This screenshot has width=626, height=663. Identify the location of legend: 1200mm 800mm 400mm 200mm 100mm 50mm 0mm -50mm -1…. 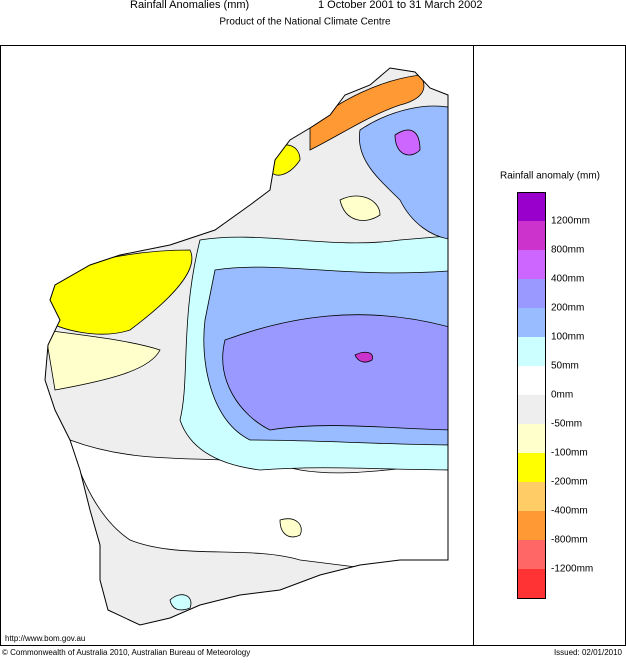
(555, 395).